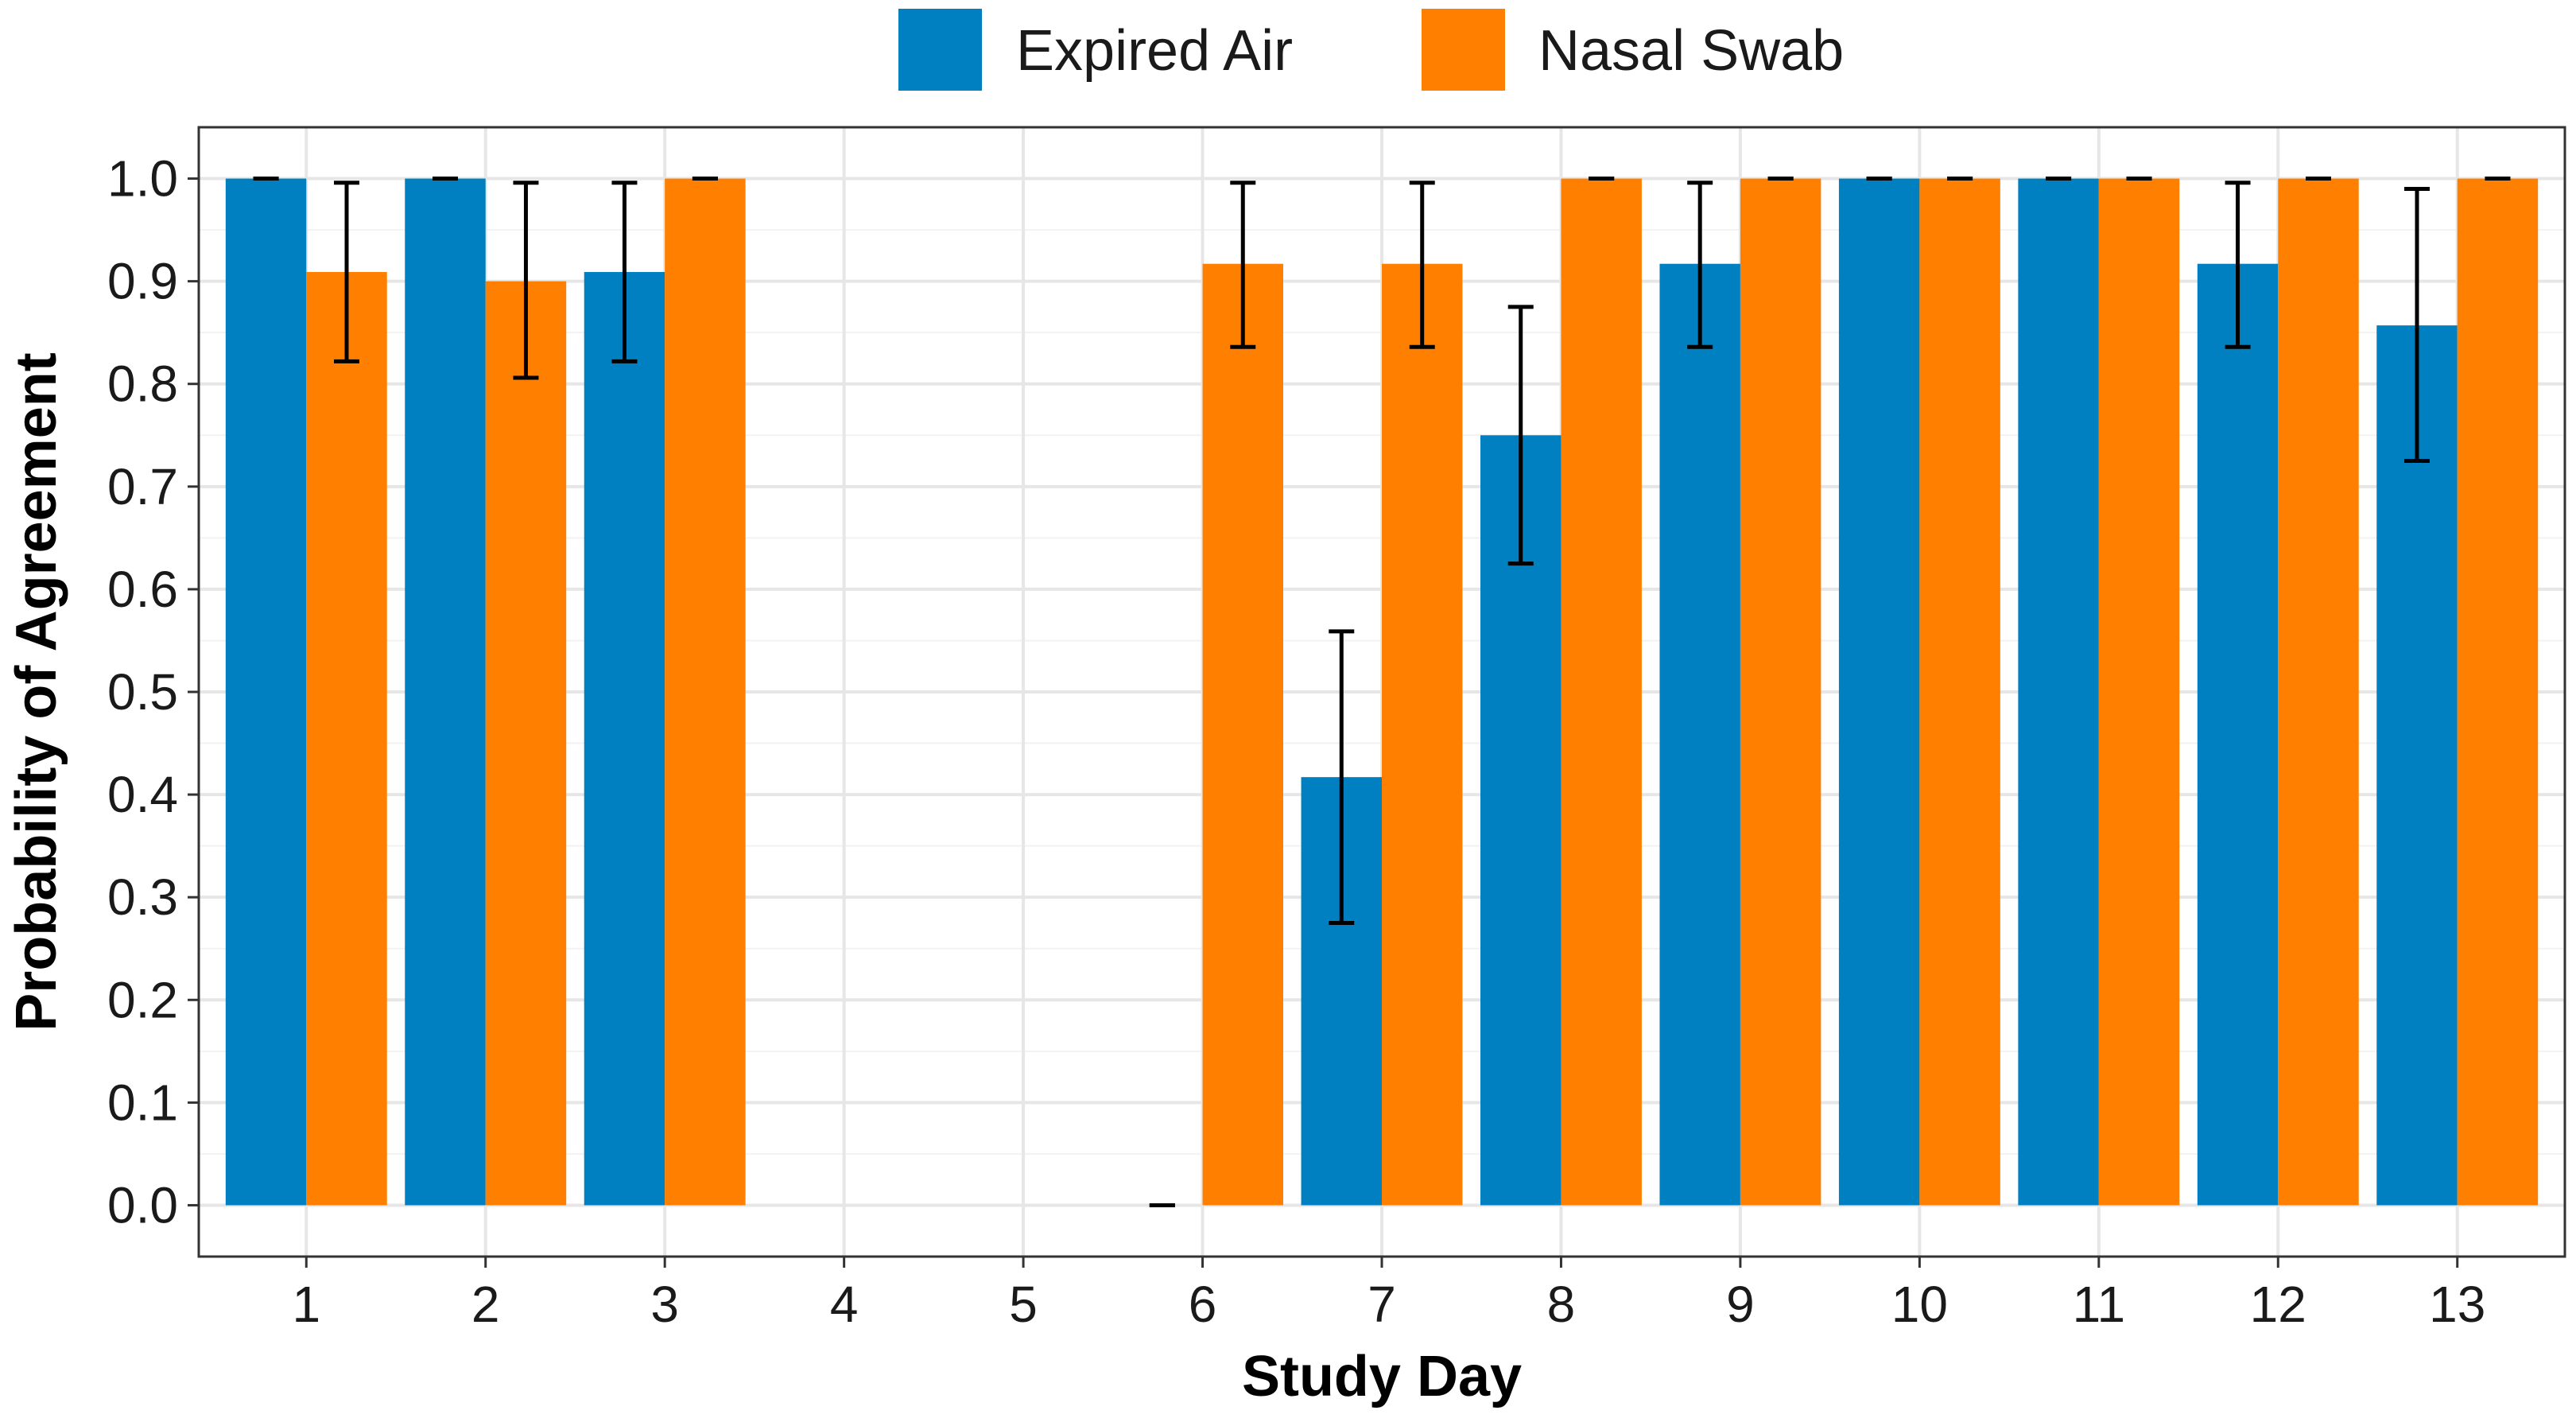  What do you see at coordinates (1741, 1304) in the screenshot?
I see `x-tick-label: 9` at bounding box center [1741, 1304].